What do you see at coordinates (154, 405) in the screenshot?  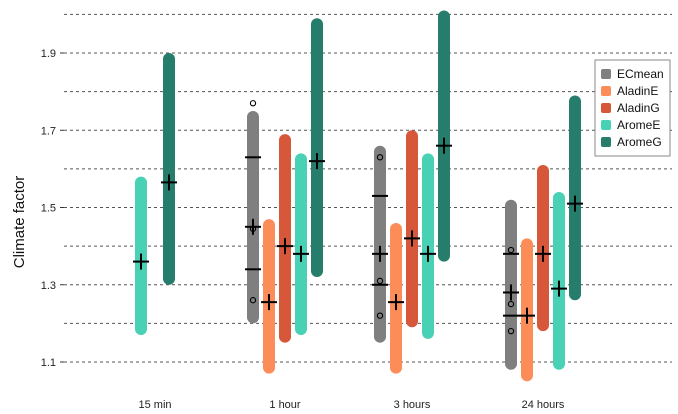 I see `category-label-0: 15 min` at bounding box center [154, 405].